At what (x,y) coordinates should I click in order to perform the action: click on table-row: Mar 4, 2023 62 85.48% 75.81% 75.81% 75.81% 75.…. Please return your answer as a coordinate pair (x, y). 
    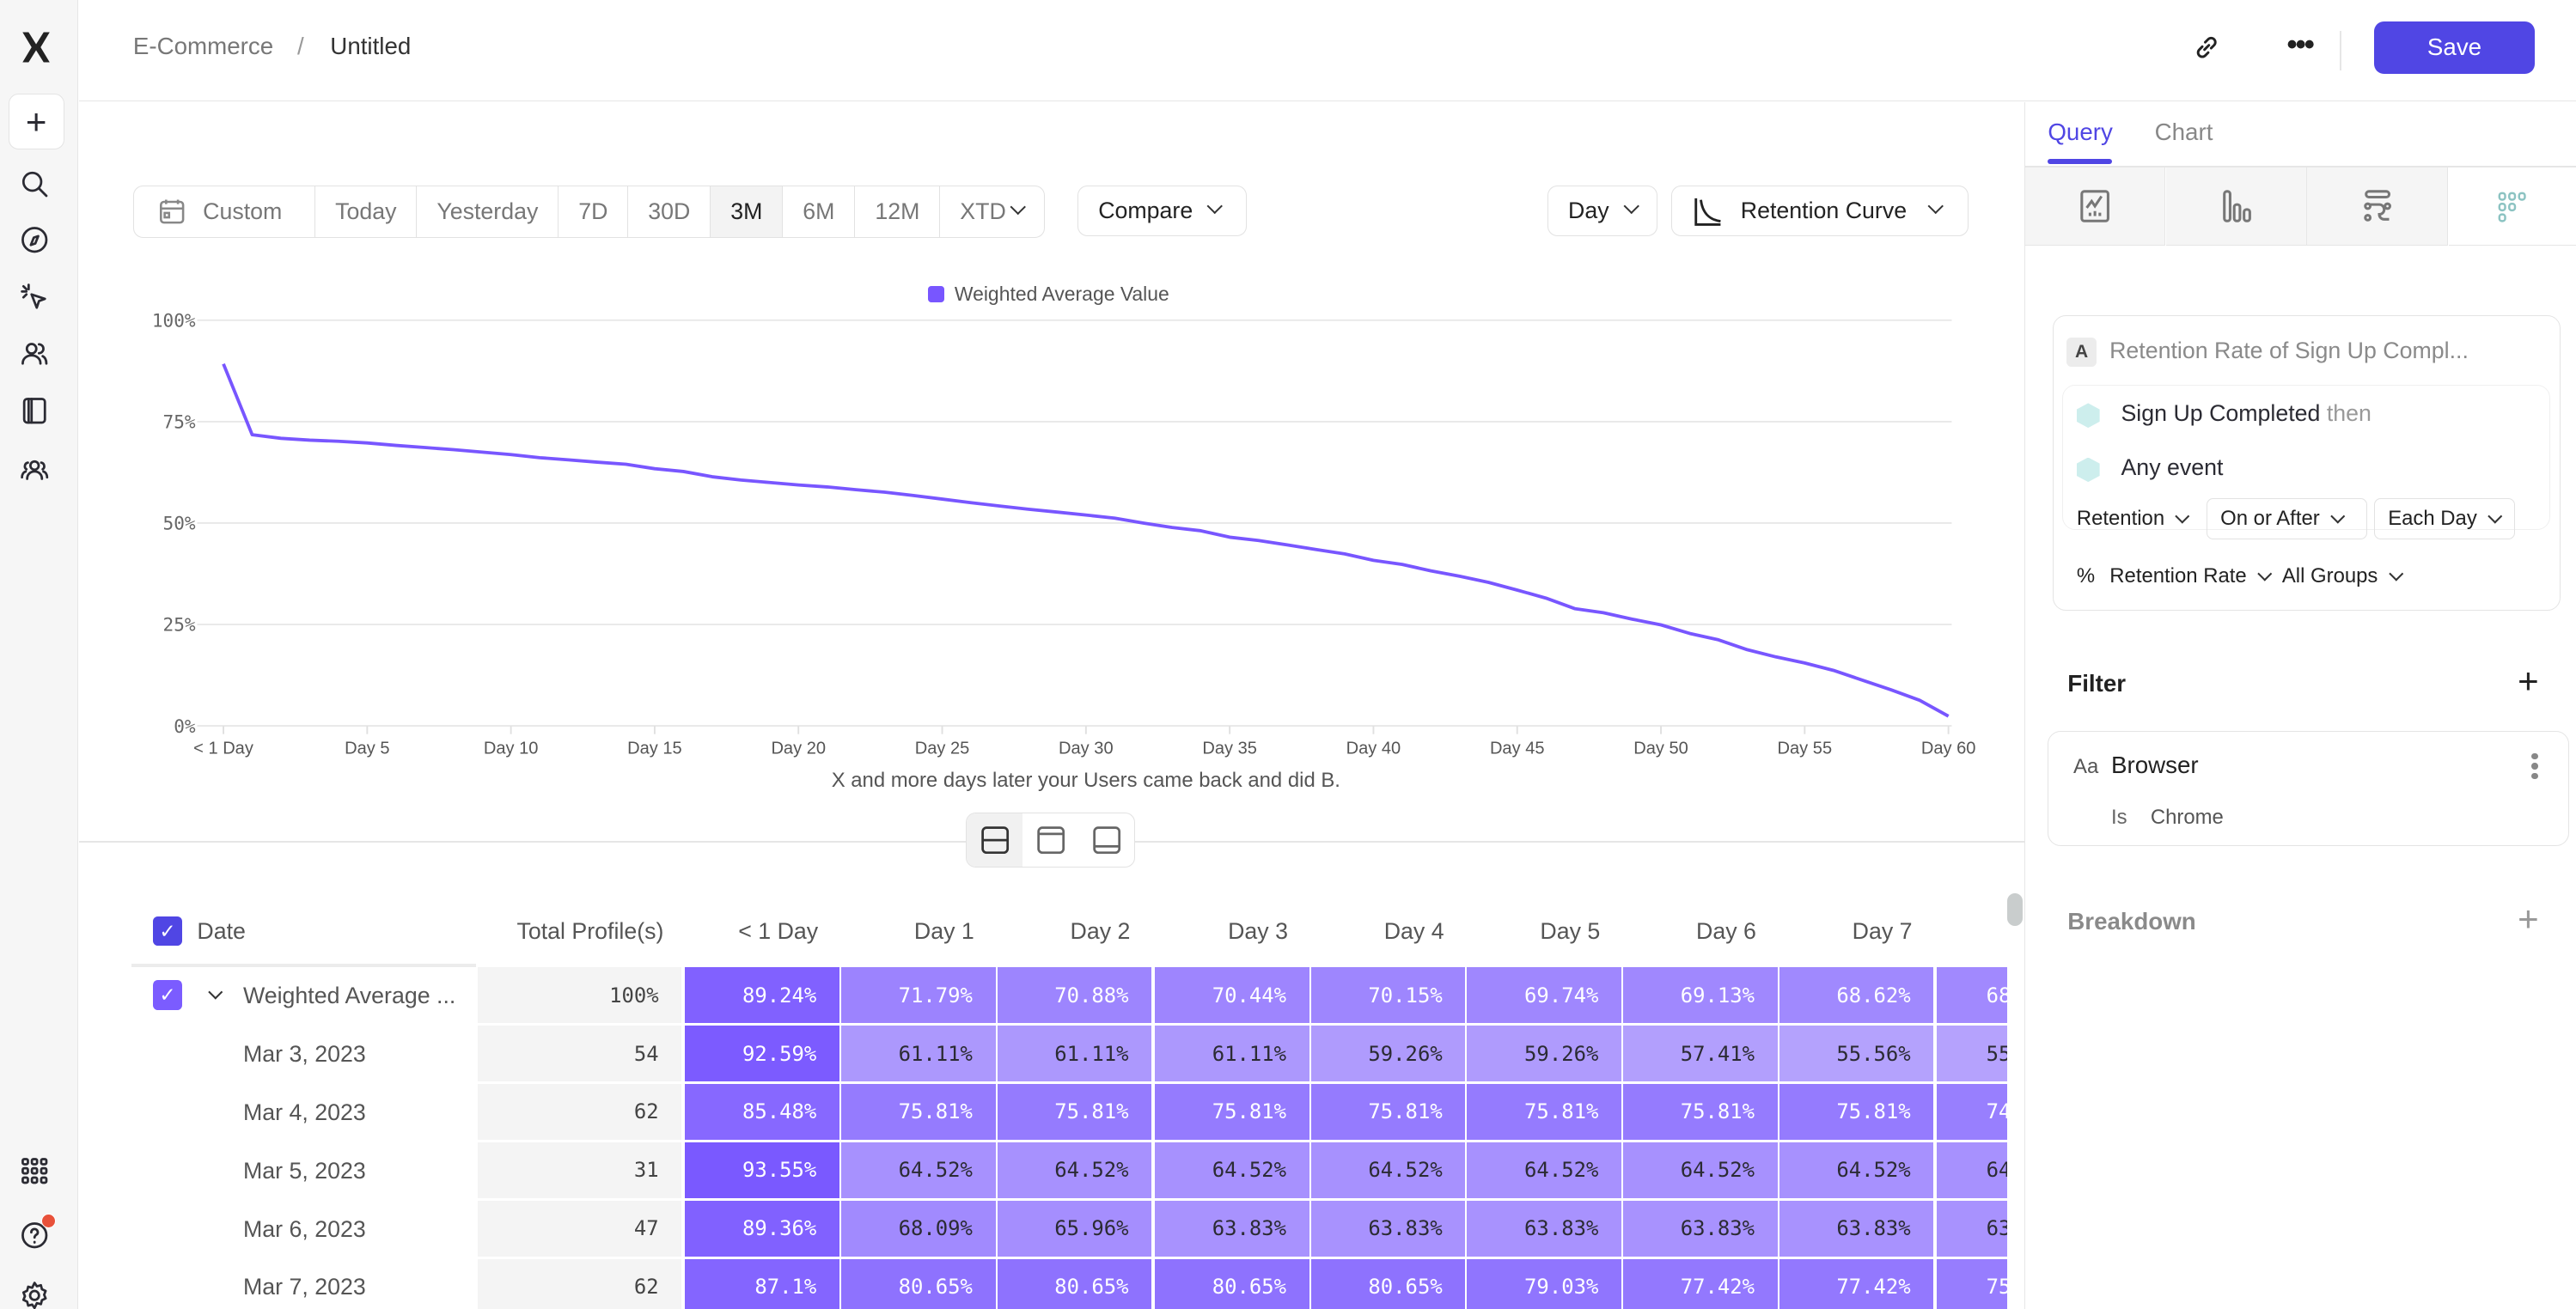
    Looking at the image, I should click on (1069, 1112).